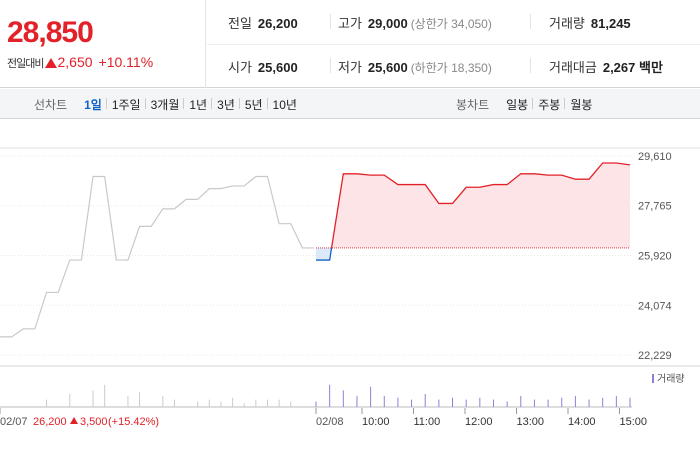 This screenshot has width=700, height=450. I want to click on tab-3year: 3년, so click(225, 104).